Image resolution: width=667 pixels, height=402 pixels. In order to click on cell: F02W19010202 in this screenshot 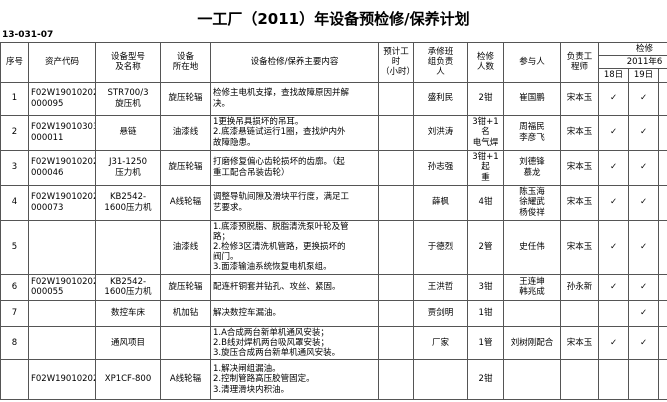, I will do `click(62, 380)`.